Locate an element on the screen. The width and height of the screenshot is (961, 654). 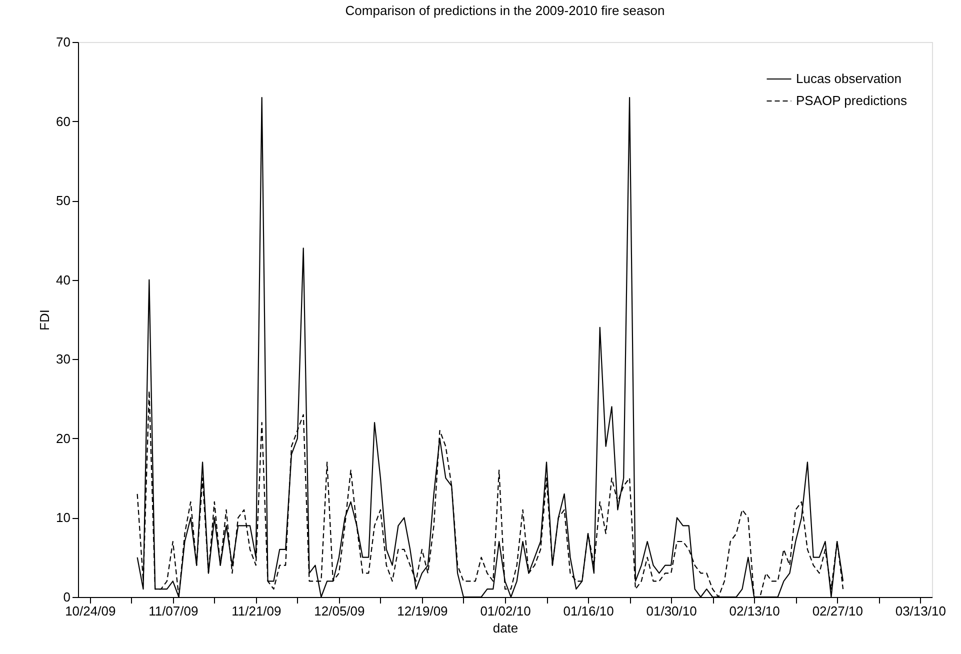
y-tick-label: 60 is located at coordinates (63, 121).